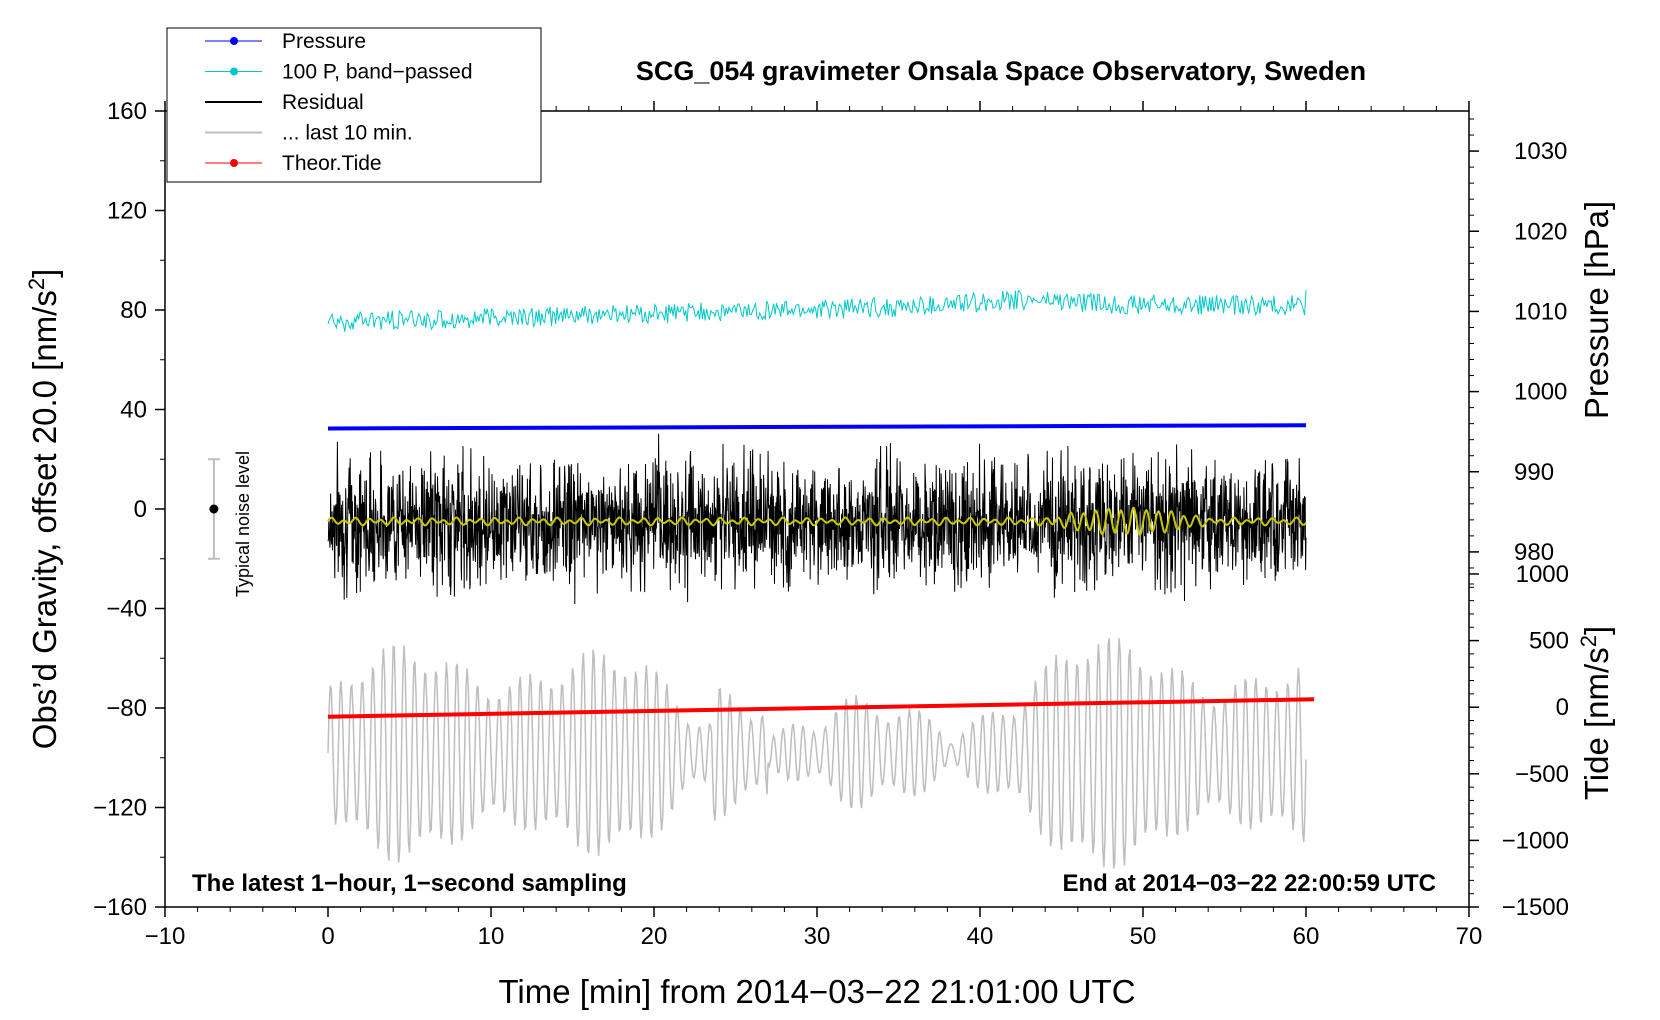 The width and height of the screenshot is (1660, 1020). Describe the element at coordinates (377, 72) in the screenshot. I see `legend-label: 100 P, band−passed` at that location.